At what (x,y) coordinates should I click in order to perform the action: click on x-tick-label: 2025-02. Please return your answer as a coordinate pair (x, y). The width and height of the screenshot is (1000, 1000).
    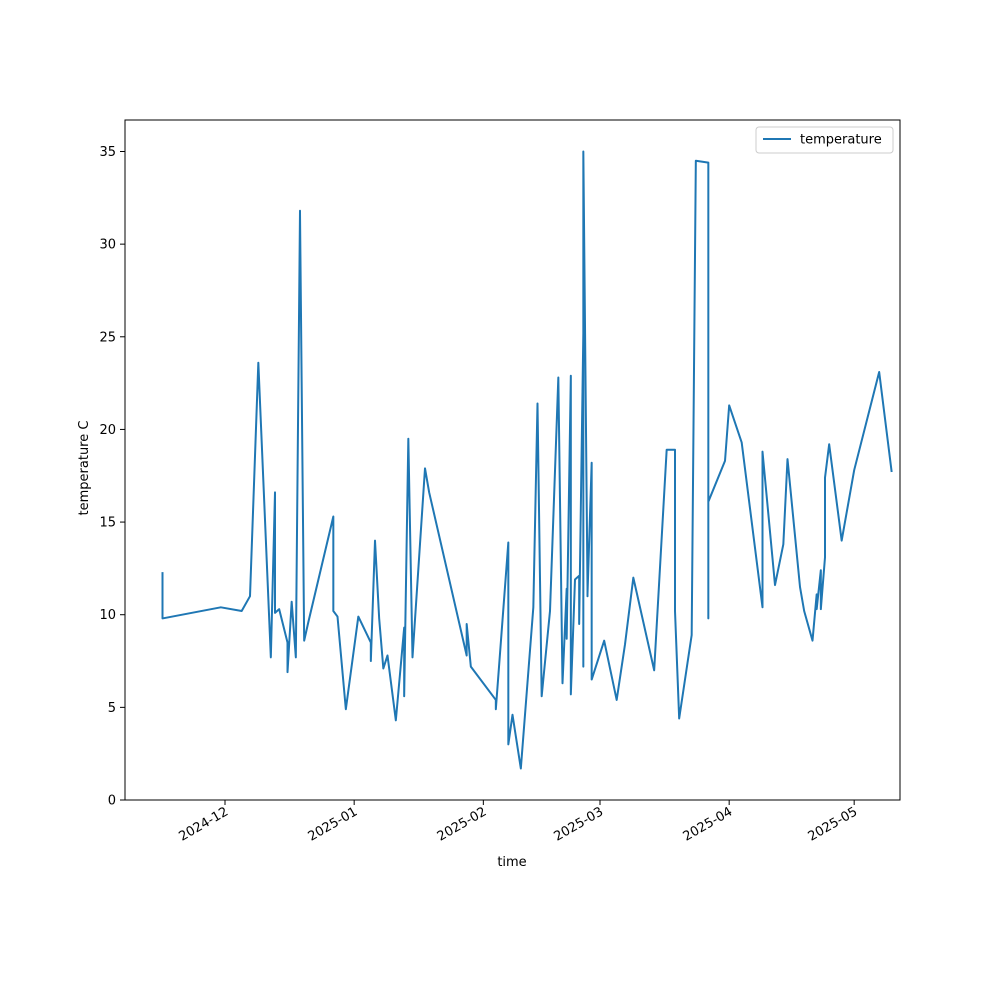
    Looking at the image, I should click on (462, 824).